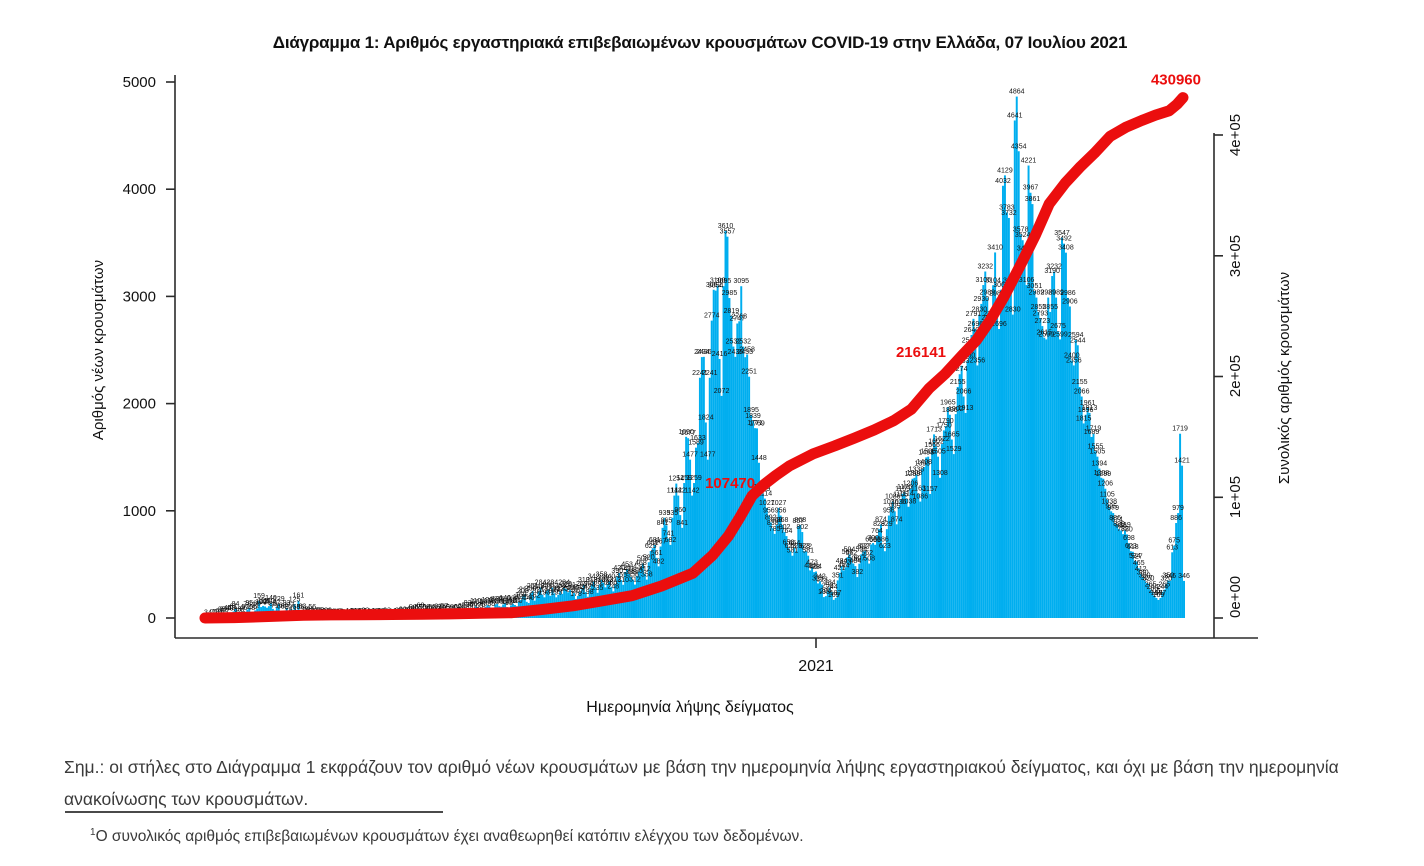  I want to click on bar-value-label: 75, so click(482, 605).